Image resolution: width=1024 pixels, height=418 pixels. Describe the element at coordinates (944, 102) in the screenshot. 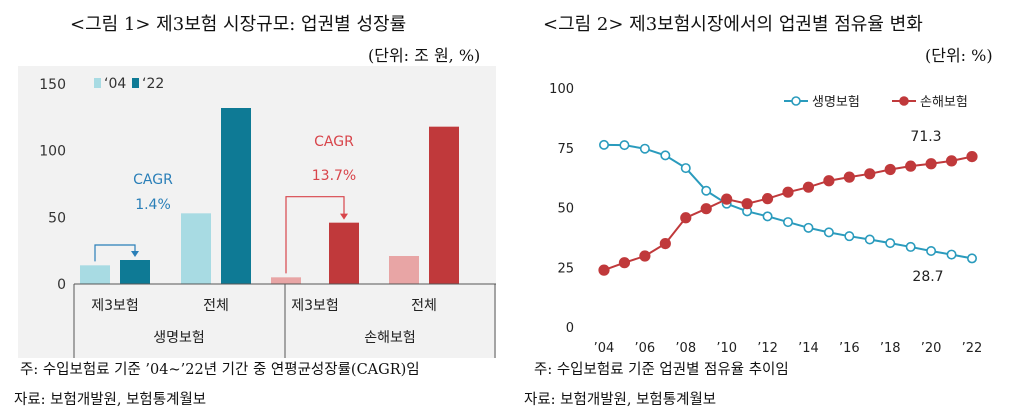

I see `legend-label: 손해보험` at that location.